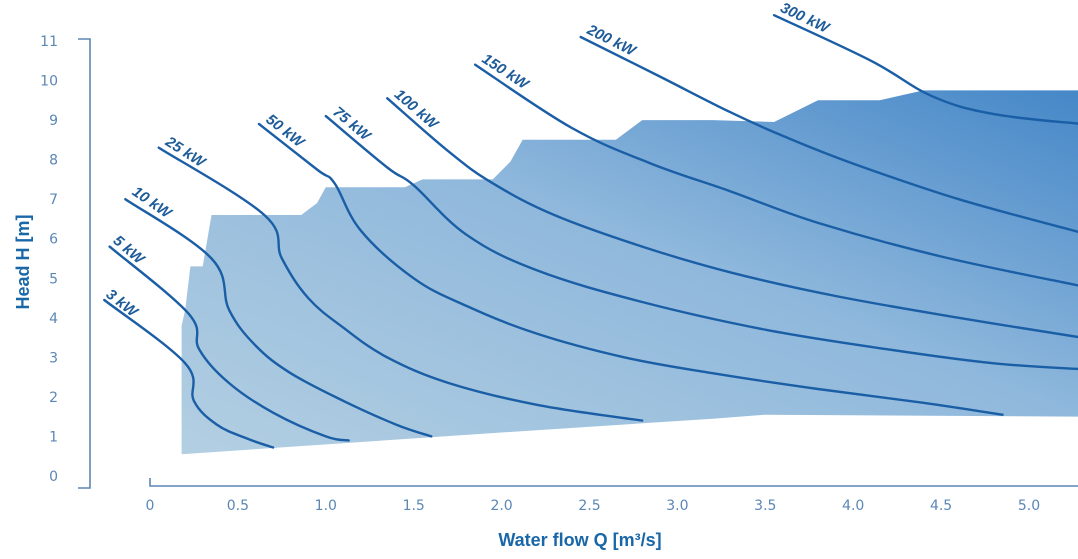 This screenshot has width=1078, height=559. I want to click on x-tick-label: 3.0, so click(677, 506).